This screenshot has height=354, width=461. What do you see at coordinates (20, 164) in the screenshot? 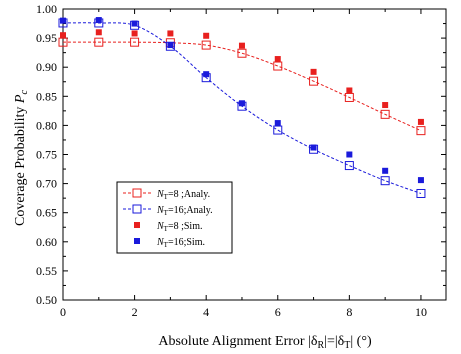
I see `y-axis-label-main: Coverage Probability` at bounding box center [20, 164].